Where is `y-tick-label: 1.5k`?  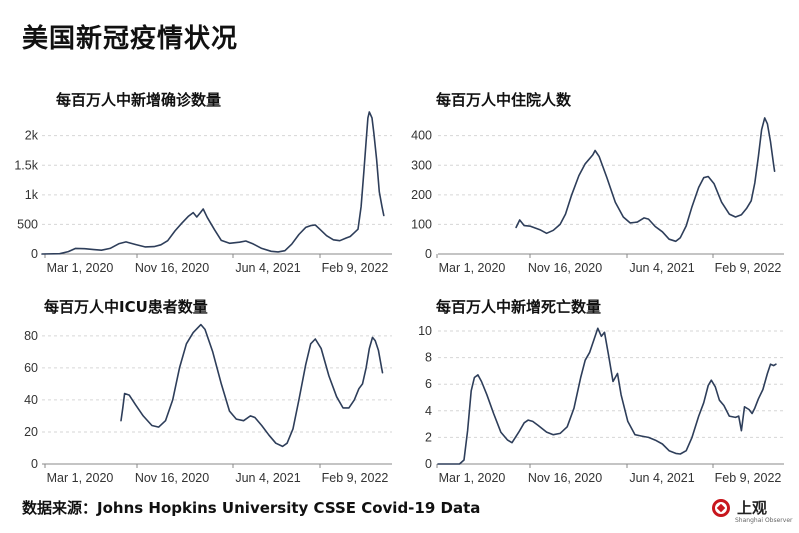 y-tick-label: 1.5k is located at coordinates (26, 165).